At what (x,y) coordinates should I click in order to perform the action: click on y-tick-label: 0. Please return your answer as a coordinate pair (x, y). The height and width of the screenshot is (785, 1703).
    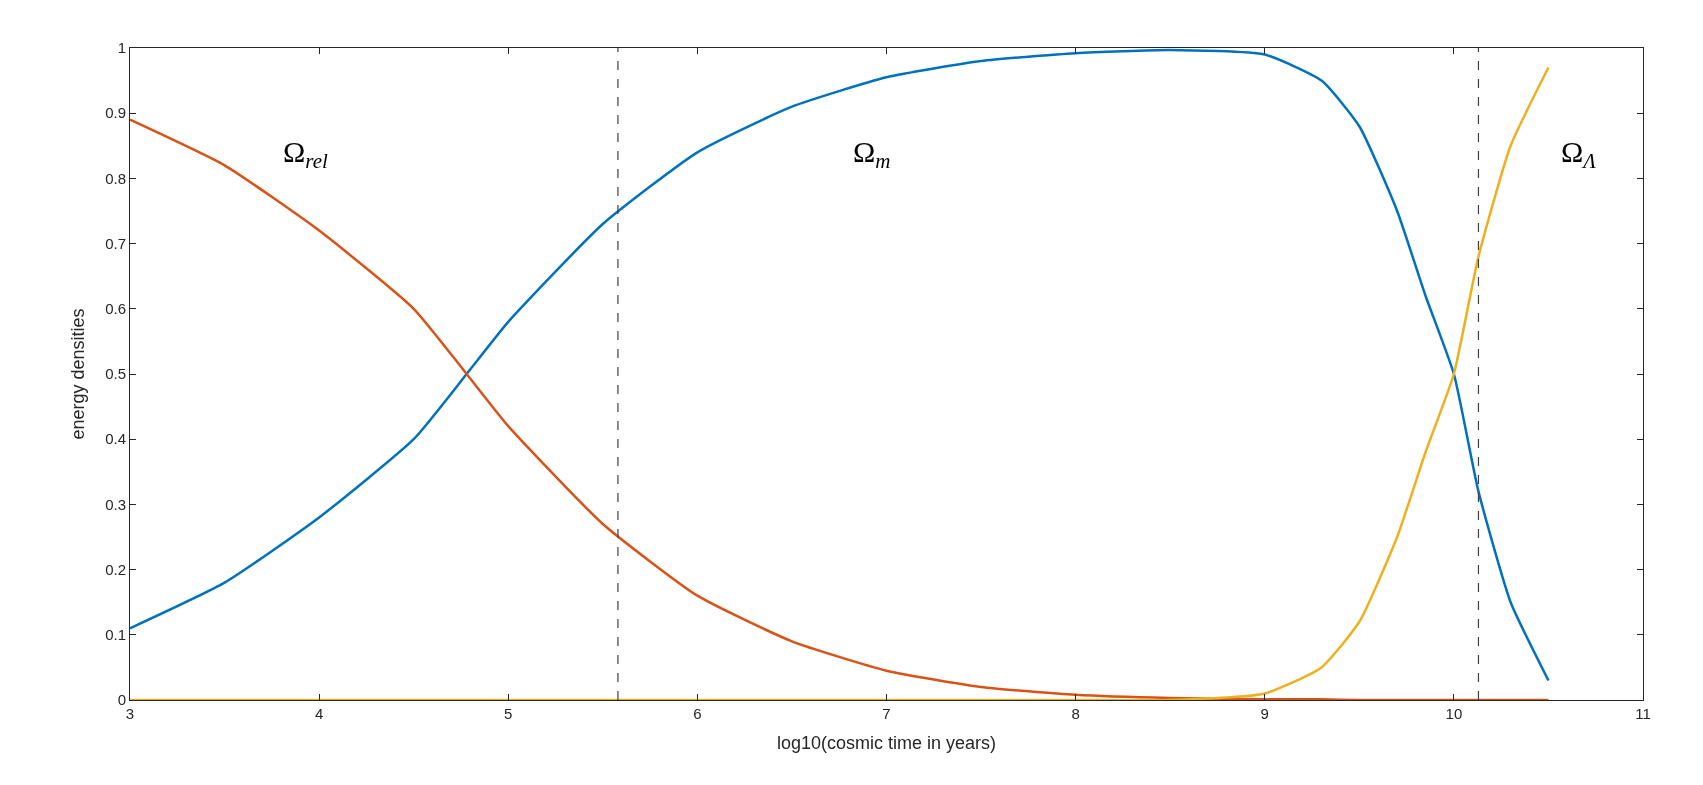
    Looking at the image, I should click on (121, 700).